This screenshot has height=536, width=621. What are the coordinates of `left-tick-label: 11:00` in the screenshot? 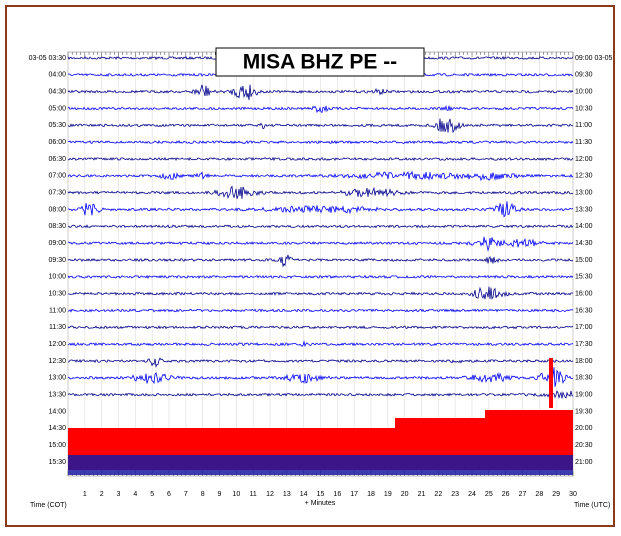 It's located at (57, 310).